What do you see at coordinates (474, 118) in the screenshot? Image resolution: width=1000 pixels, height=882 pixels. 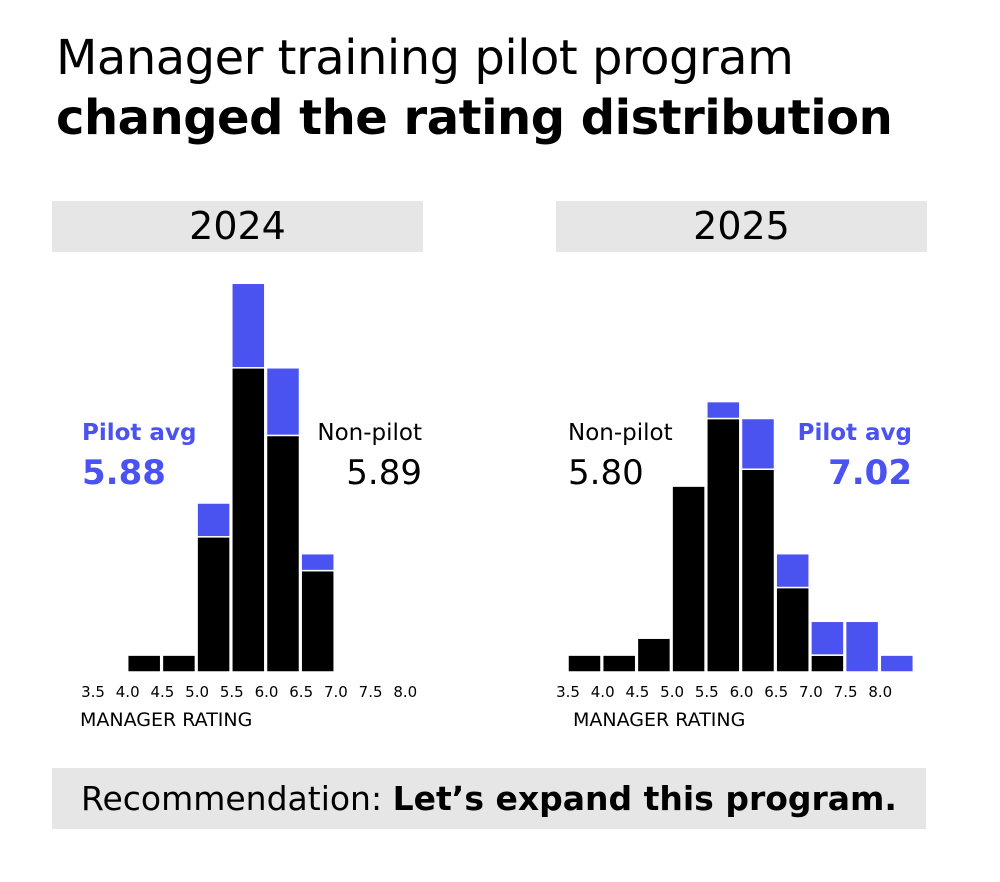 I see `title-line-2: changed the rating distribution` at bounding box center [474, 118].